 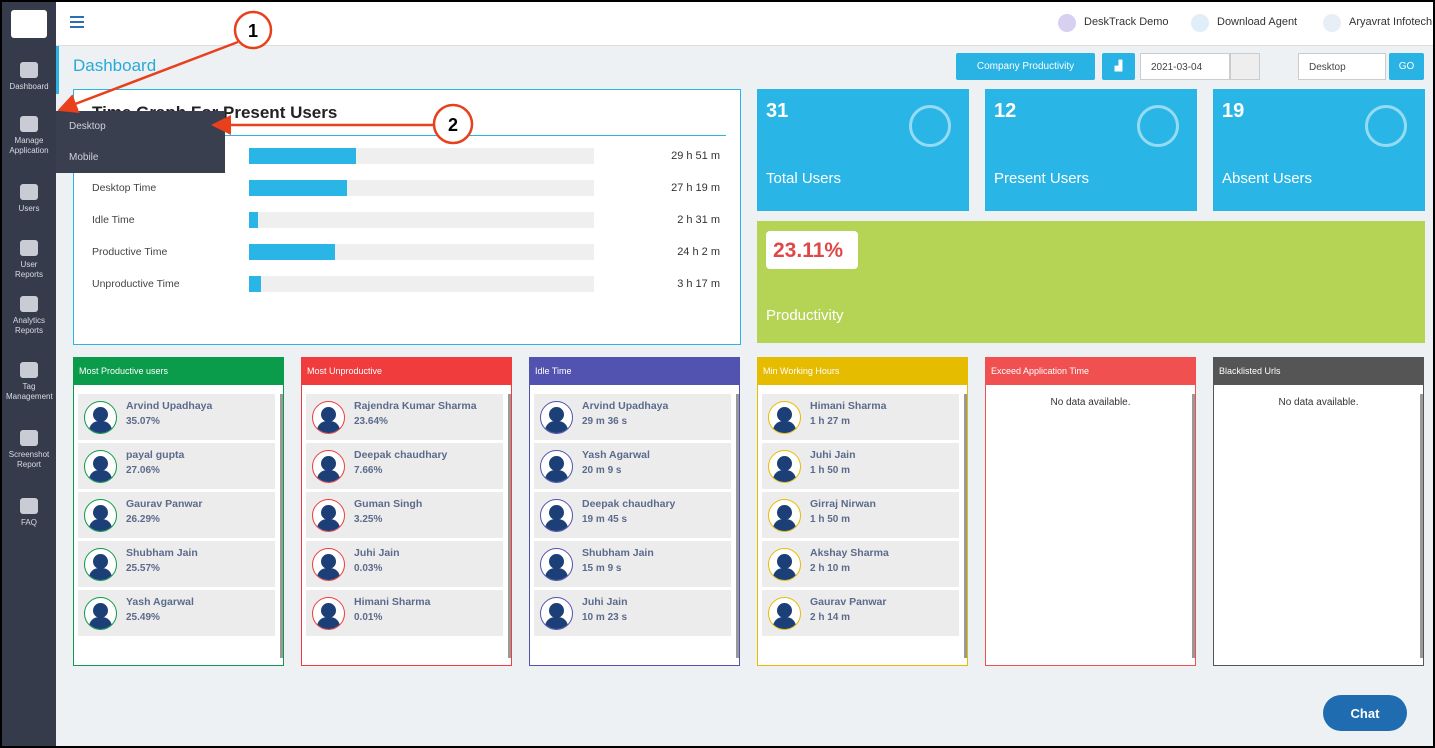 I want to click on row-label: Idle Time, so click(x=113, y=220).